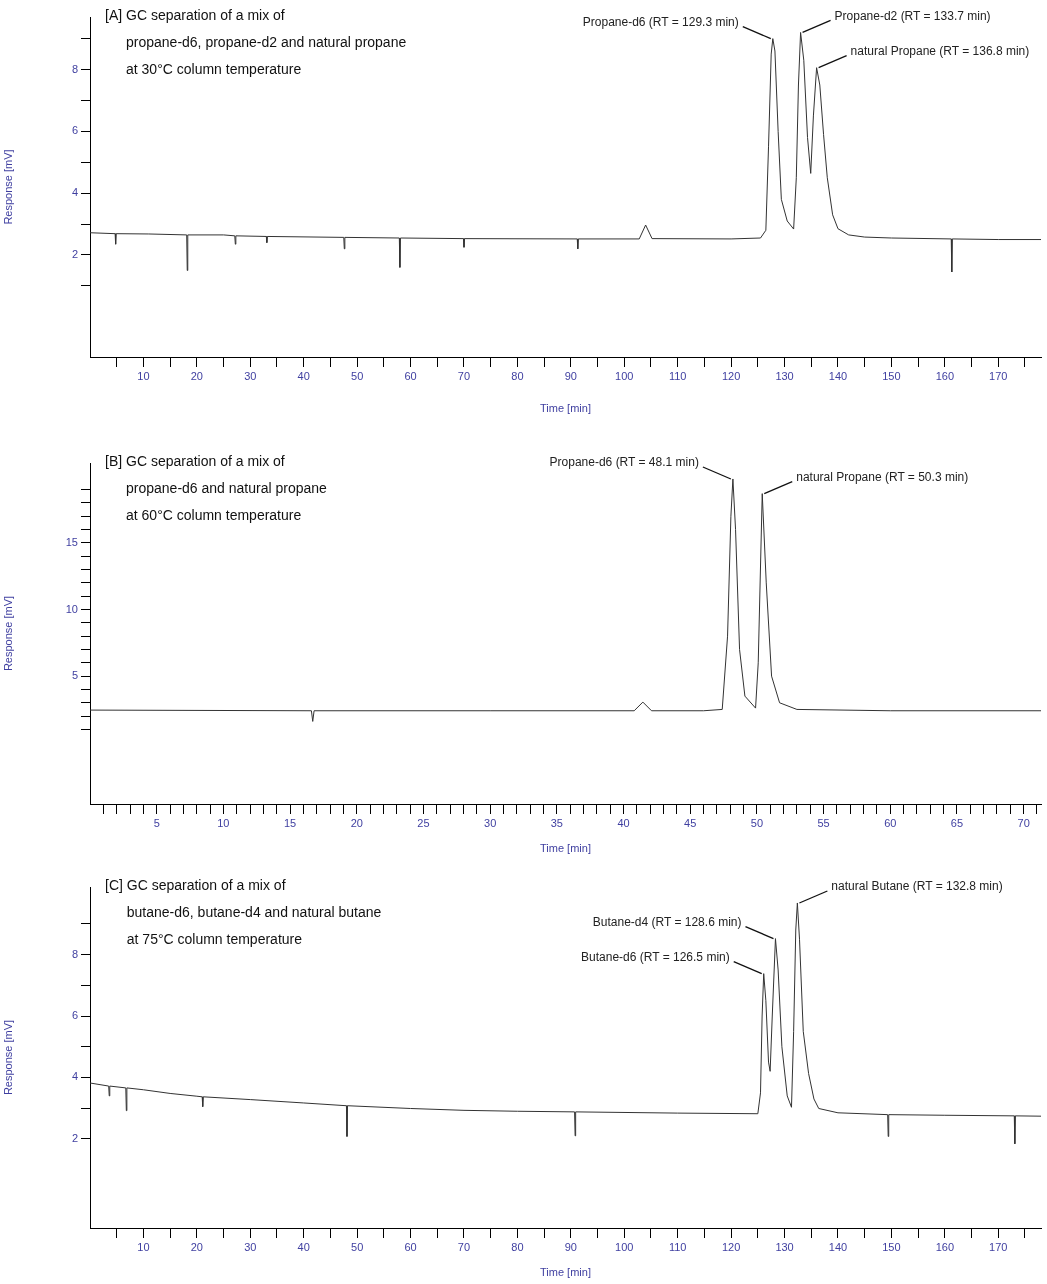  What do you see at coordinates (423, 822) in the screenshot?
I see `x-tick-label: 25` at bounding box center [423, 822].